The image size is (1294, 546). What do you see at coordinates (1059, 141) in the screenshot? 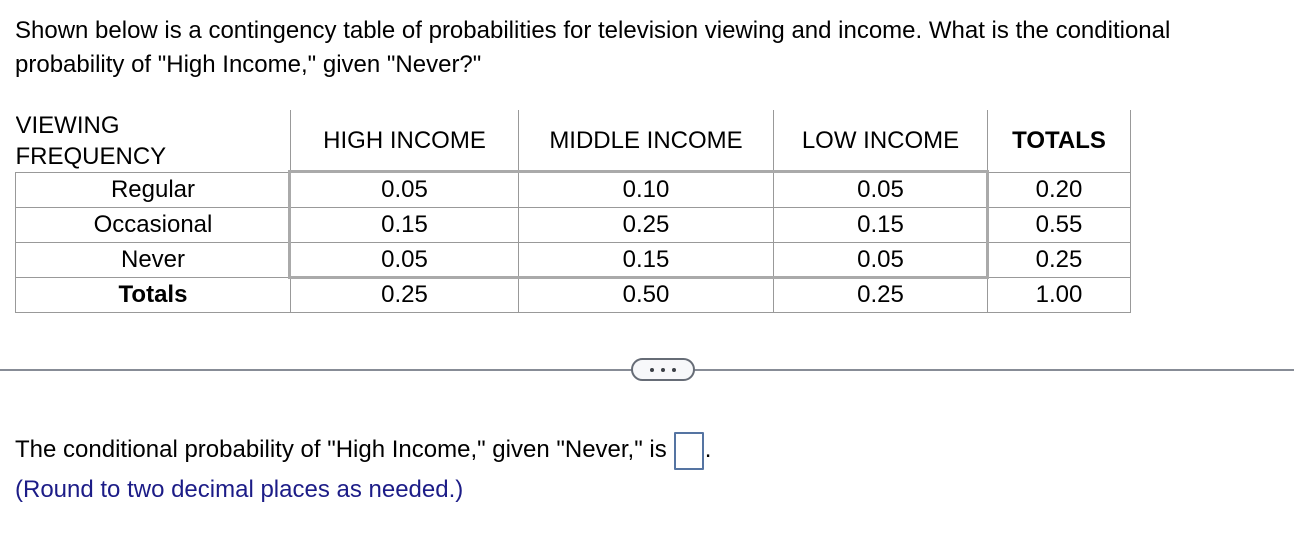
I see `header-totals: TOTALS` at bounding box center [1059, 141].